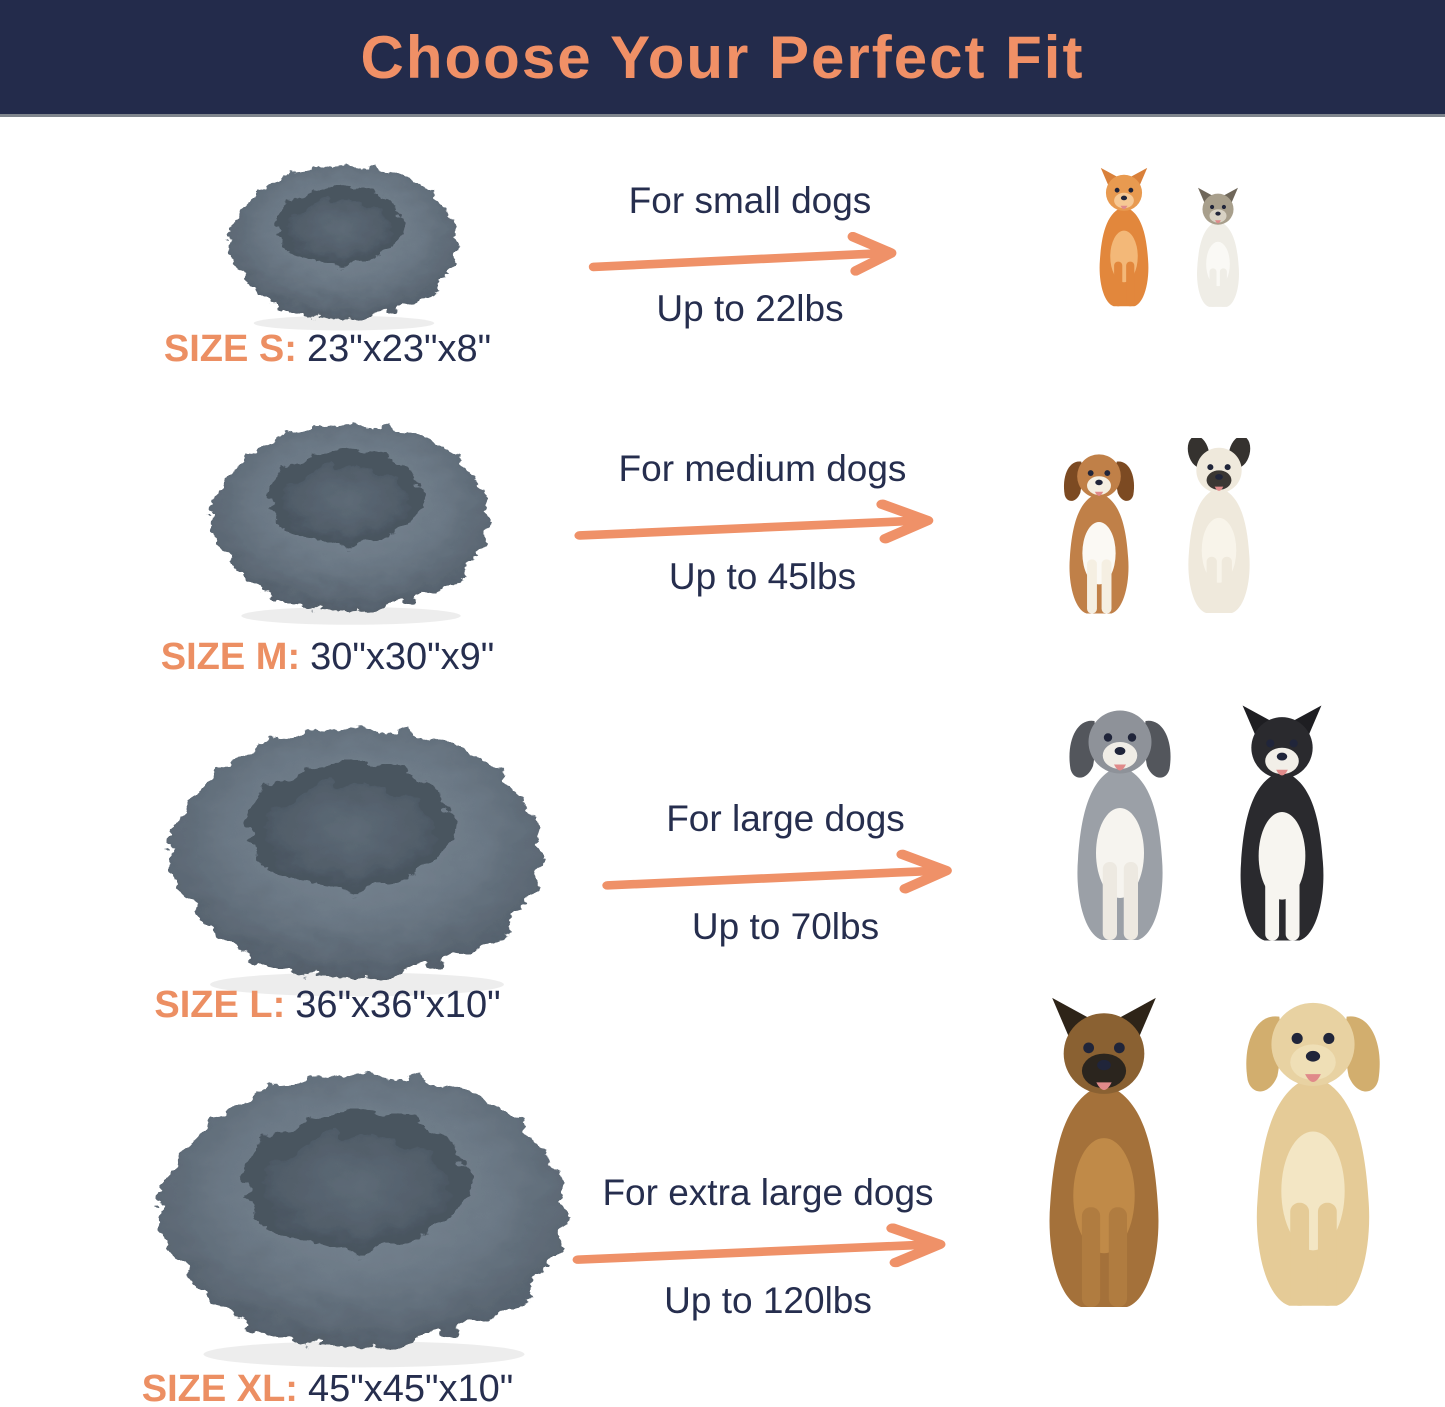 This screenshot has width=1445, height=1407. I want to click on australian-shepherd-photo, so click(1120, 824).